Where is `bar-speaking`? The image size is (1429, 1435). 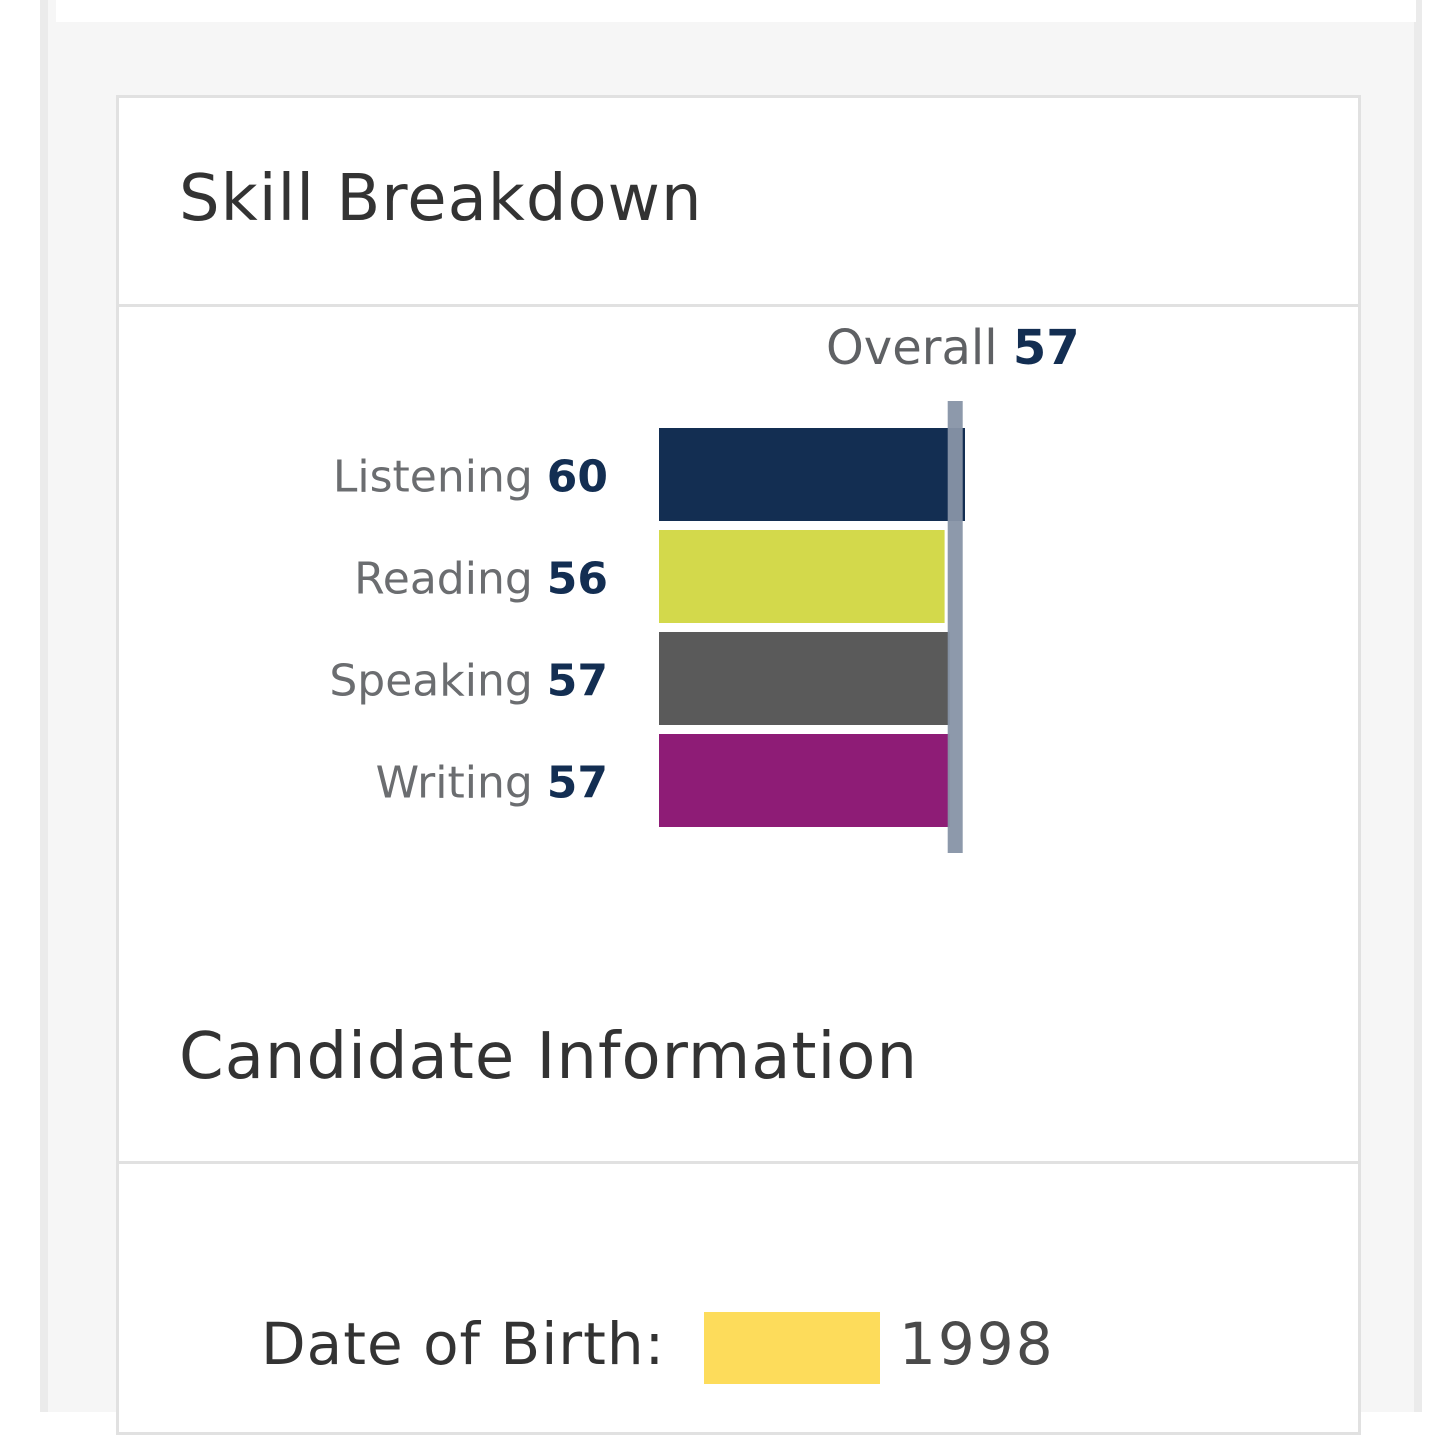 bar-speaking is located at coordinates (804, 678).